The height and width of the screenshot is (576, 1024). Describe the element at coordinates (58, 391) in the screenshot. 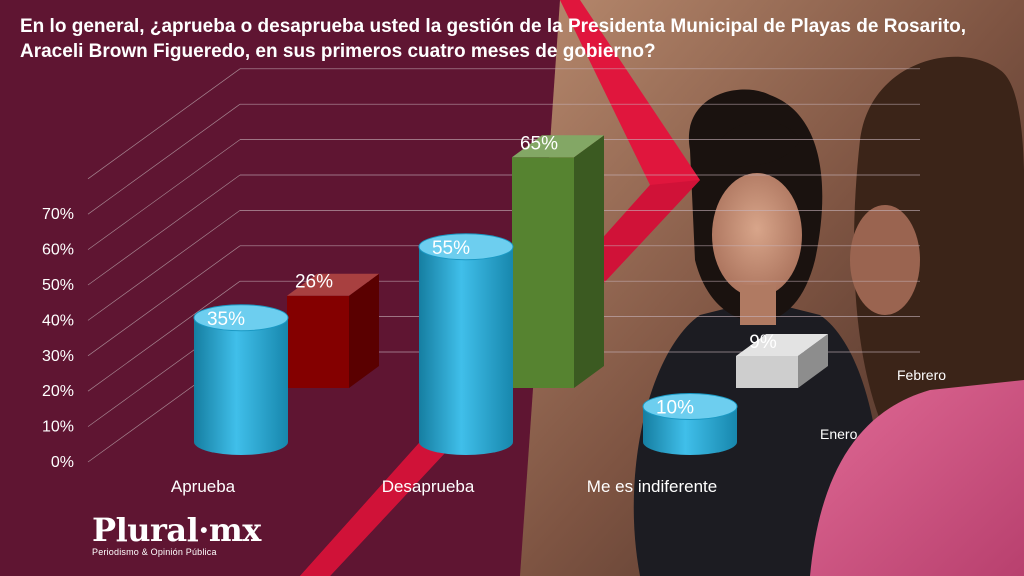

I see `y-tick-label: 20%` at that location.